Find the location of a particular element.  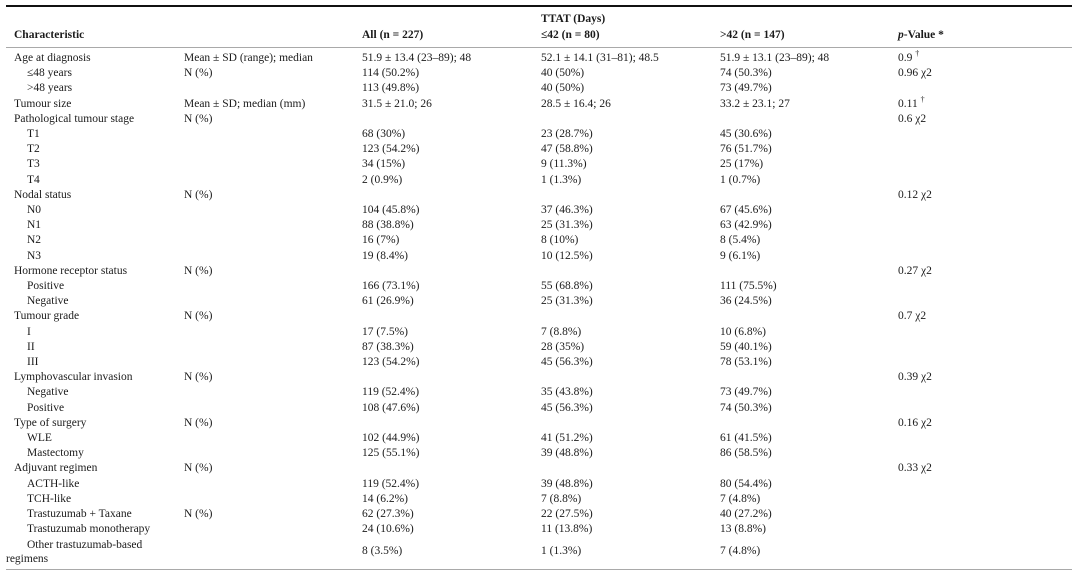

table-row: T1 68 (30%) 23 (28.7%) 45 (30.6%) is located at coordinates (539, 134).